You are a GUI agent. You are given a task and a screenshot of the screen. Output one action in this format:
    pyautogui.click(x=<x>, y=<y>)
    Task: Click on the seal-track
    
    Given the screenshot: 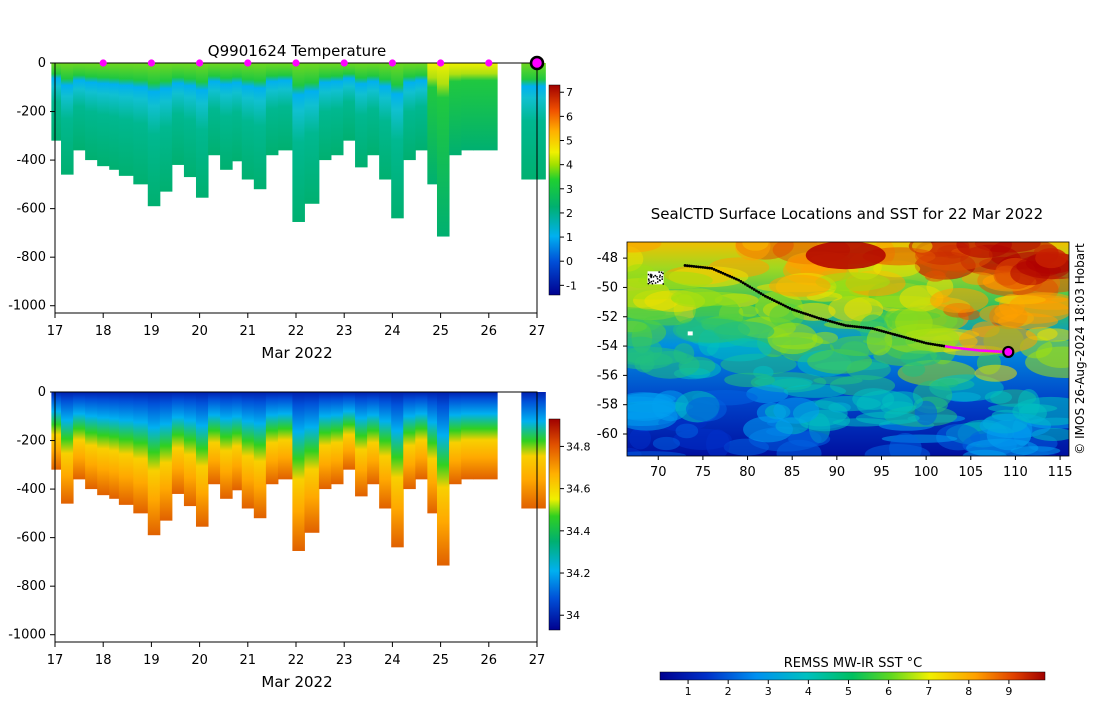 What is the action you would take?
    pyautogui.click(x=849, y=311)
    